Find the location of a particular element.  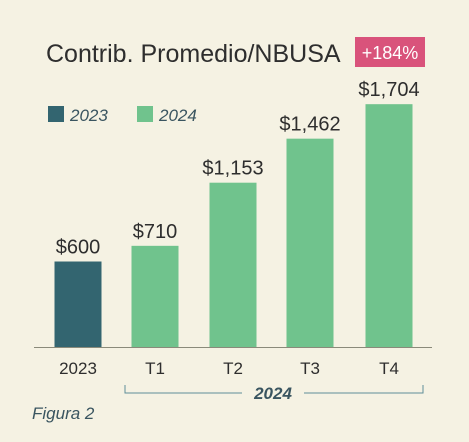

bar-t4 is located at coordinates (389, 226).